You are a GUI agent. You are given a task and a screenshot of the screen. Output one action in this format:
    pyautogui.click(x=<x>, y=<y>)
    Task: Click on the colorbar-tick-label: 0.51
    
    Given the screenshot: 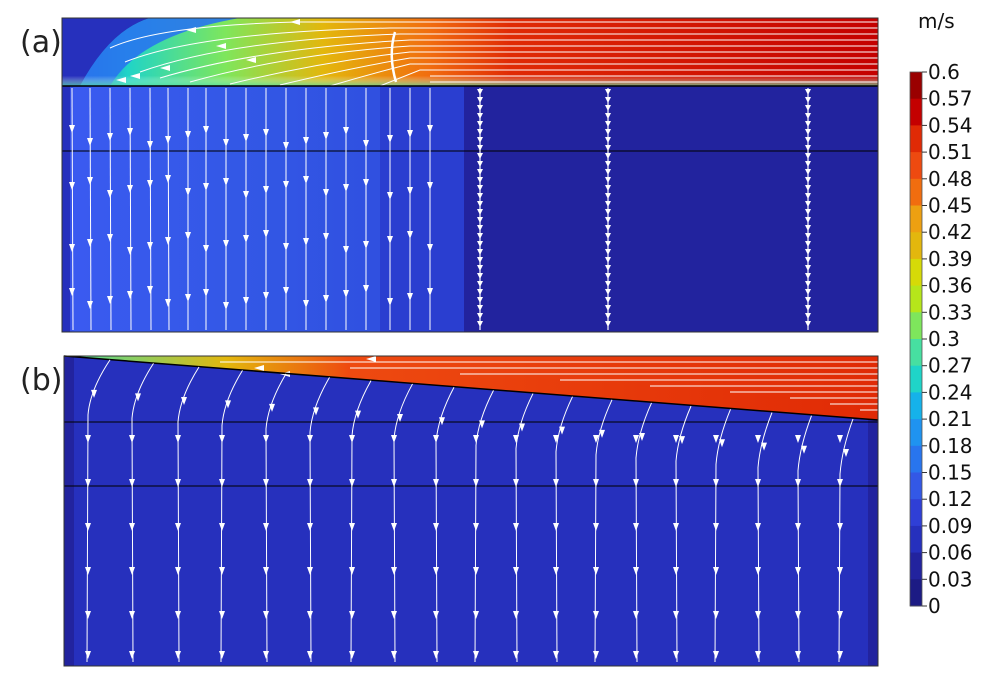 What is the action you would take?
    pyautogui.click(x=950, y=152)
    